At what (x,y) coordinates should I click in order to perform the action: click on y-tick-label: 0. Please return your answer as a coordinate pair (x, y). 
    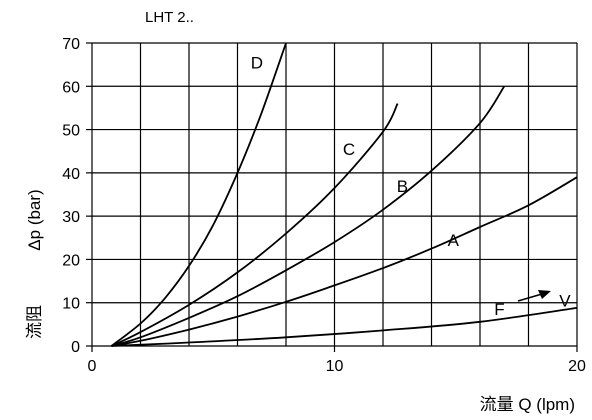
    Looking at the image, I should click on (75, 347).